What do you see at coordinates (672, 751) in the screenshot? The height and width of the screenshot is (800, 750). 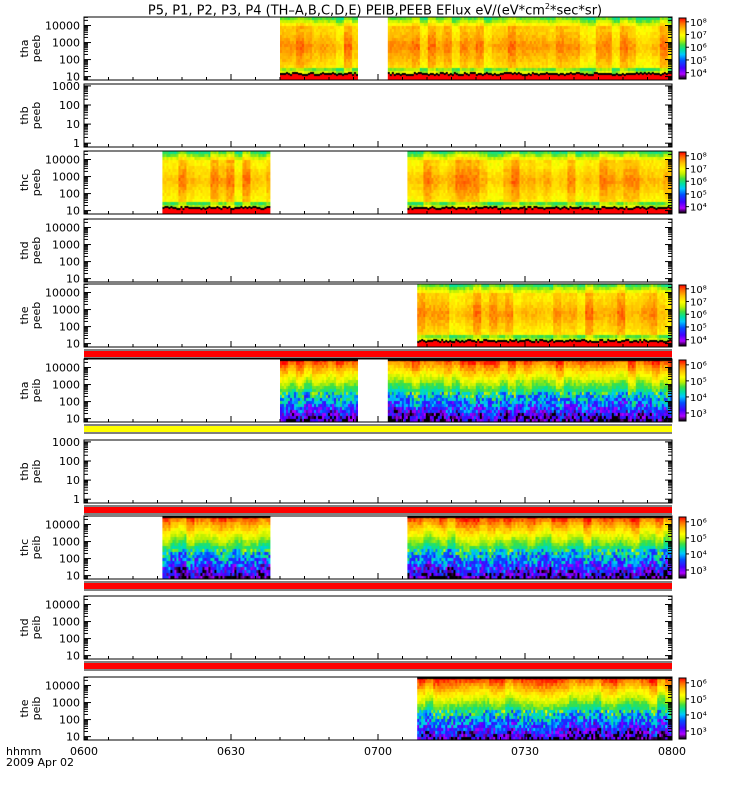 I see `x-tick-label: 0800` at bounding box center [672, 751].